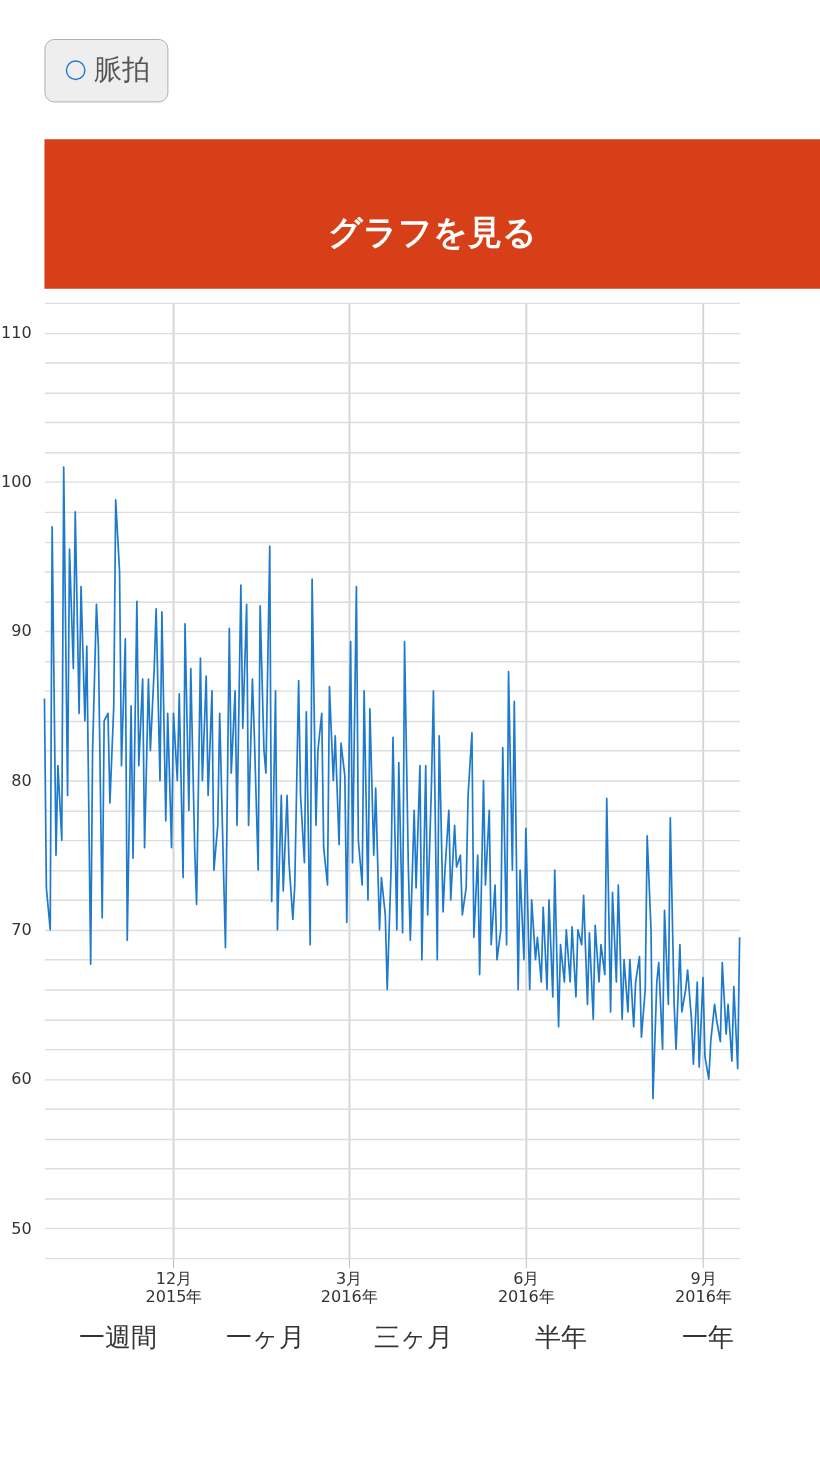  I want to click on legend-label: 脈拍, so click(121, 69).